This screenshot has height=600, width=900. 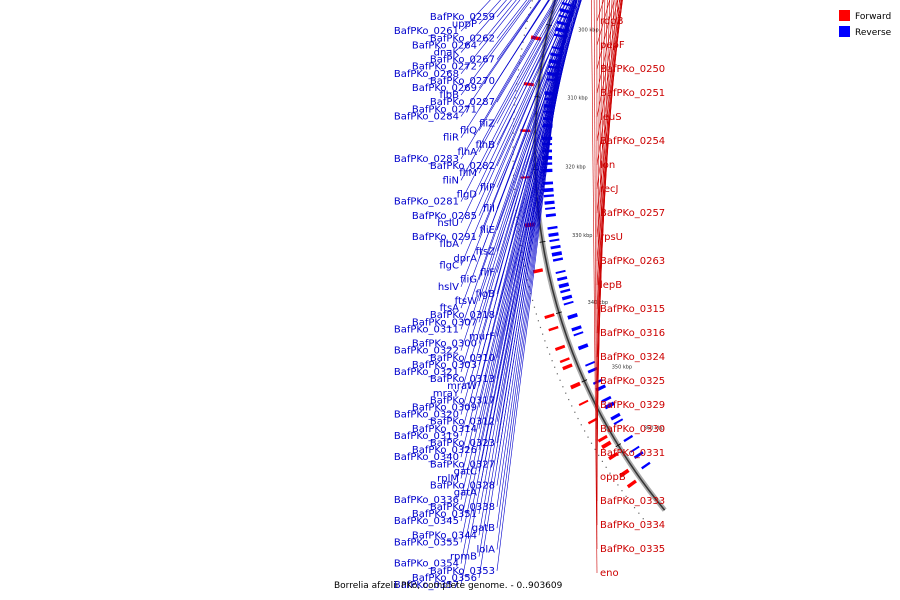 I want to click on left-gene-label: BafPKo_0261, so click(x=426, y=31).